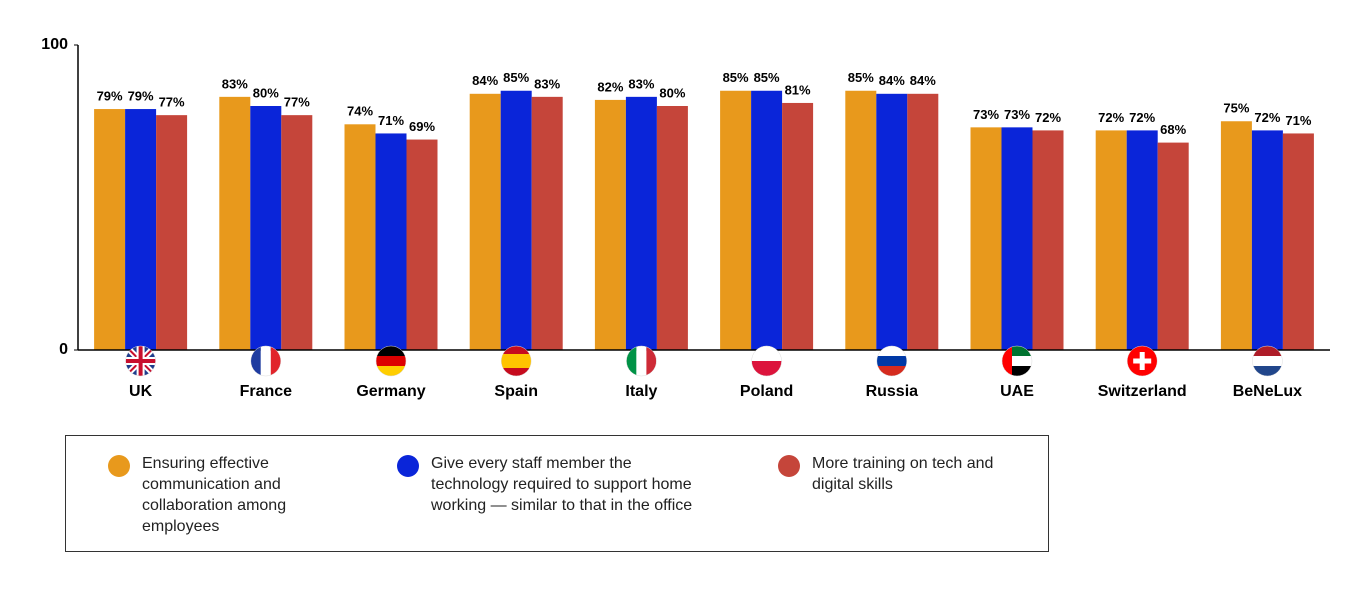 Image resolution: width=1365 pixels, height=599 pixels. I want to click on data-label: 73%, so click(986, 114).